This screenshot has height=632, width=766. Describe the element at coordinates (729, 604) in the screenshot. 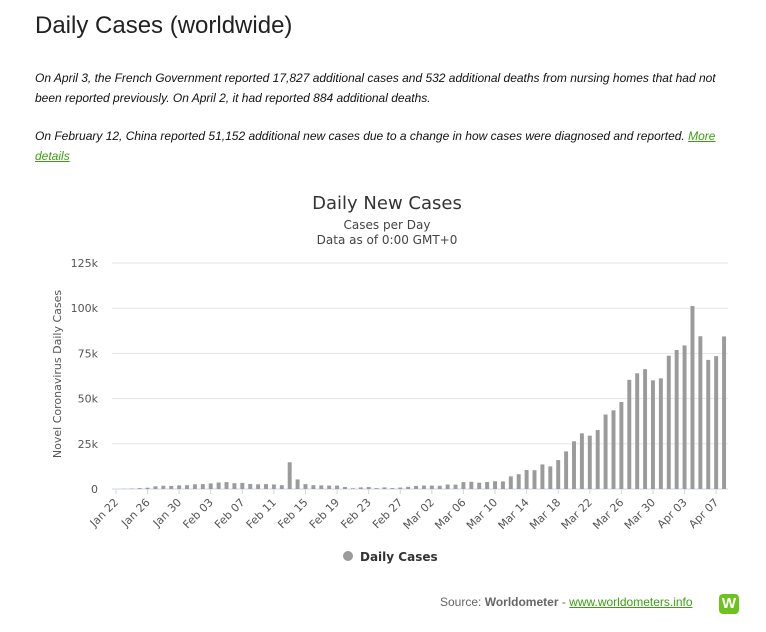

I see `worldometer-logo: W` at that location.